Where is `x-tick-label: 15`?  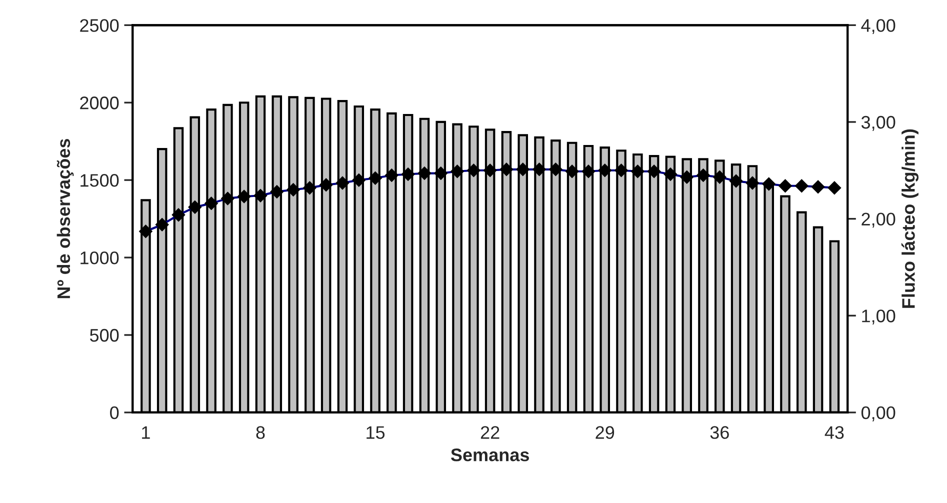 x-tick-label: 15 is located at coordinates (375, 432).